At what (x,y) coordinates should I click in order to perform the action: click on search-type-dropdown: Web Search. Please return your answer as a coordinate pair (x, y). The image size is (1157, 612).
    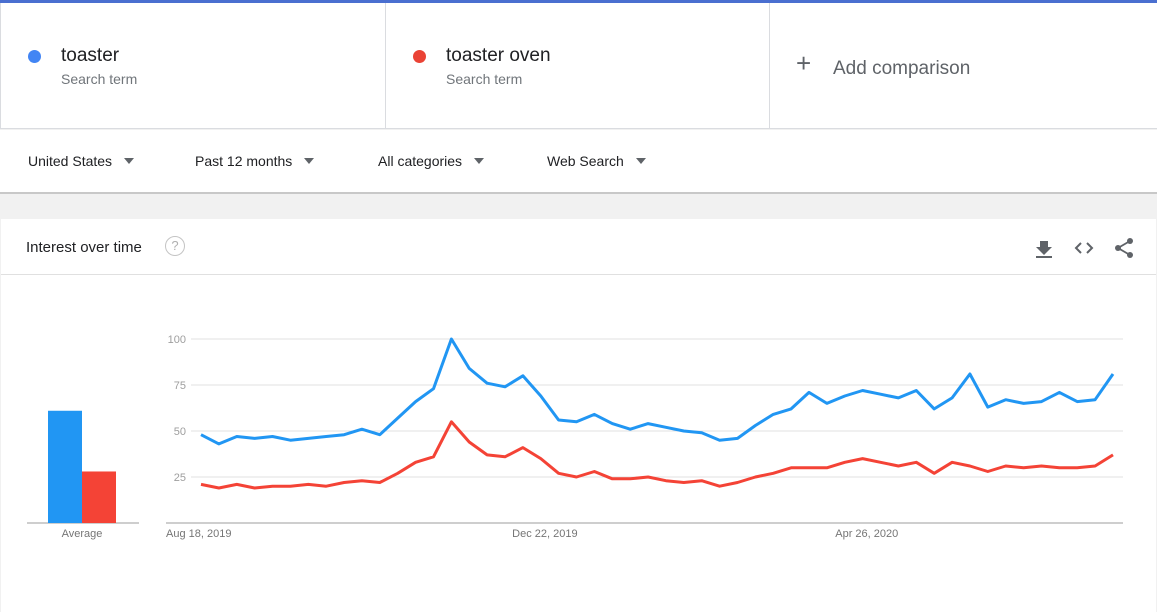
    Looking at the image, I should click on (596, 161).